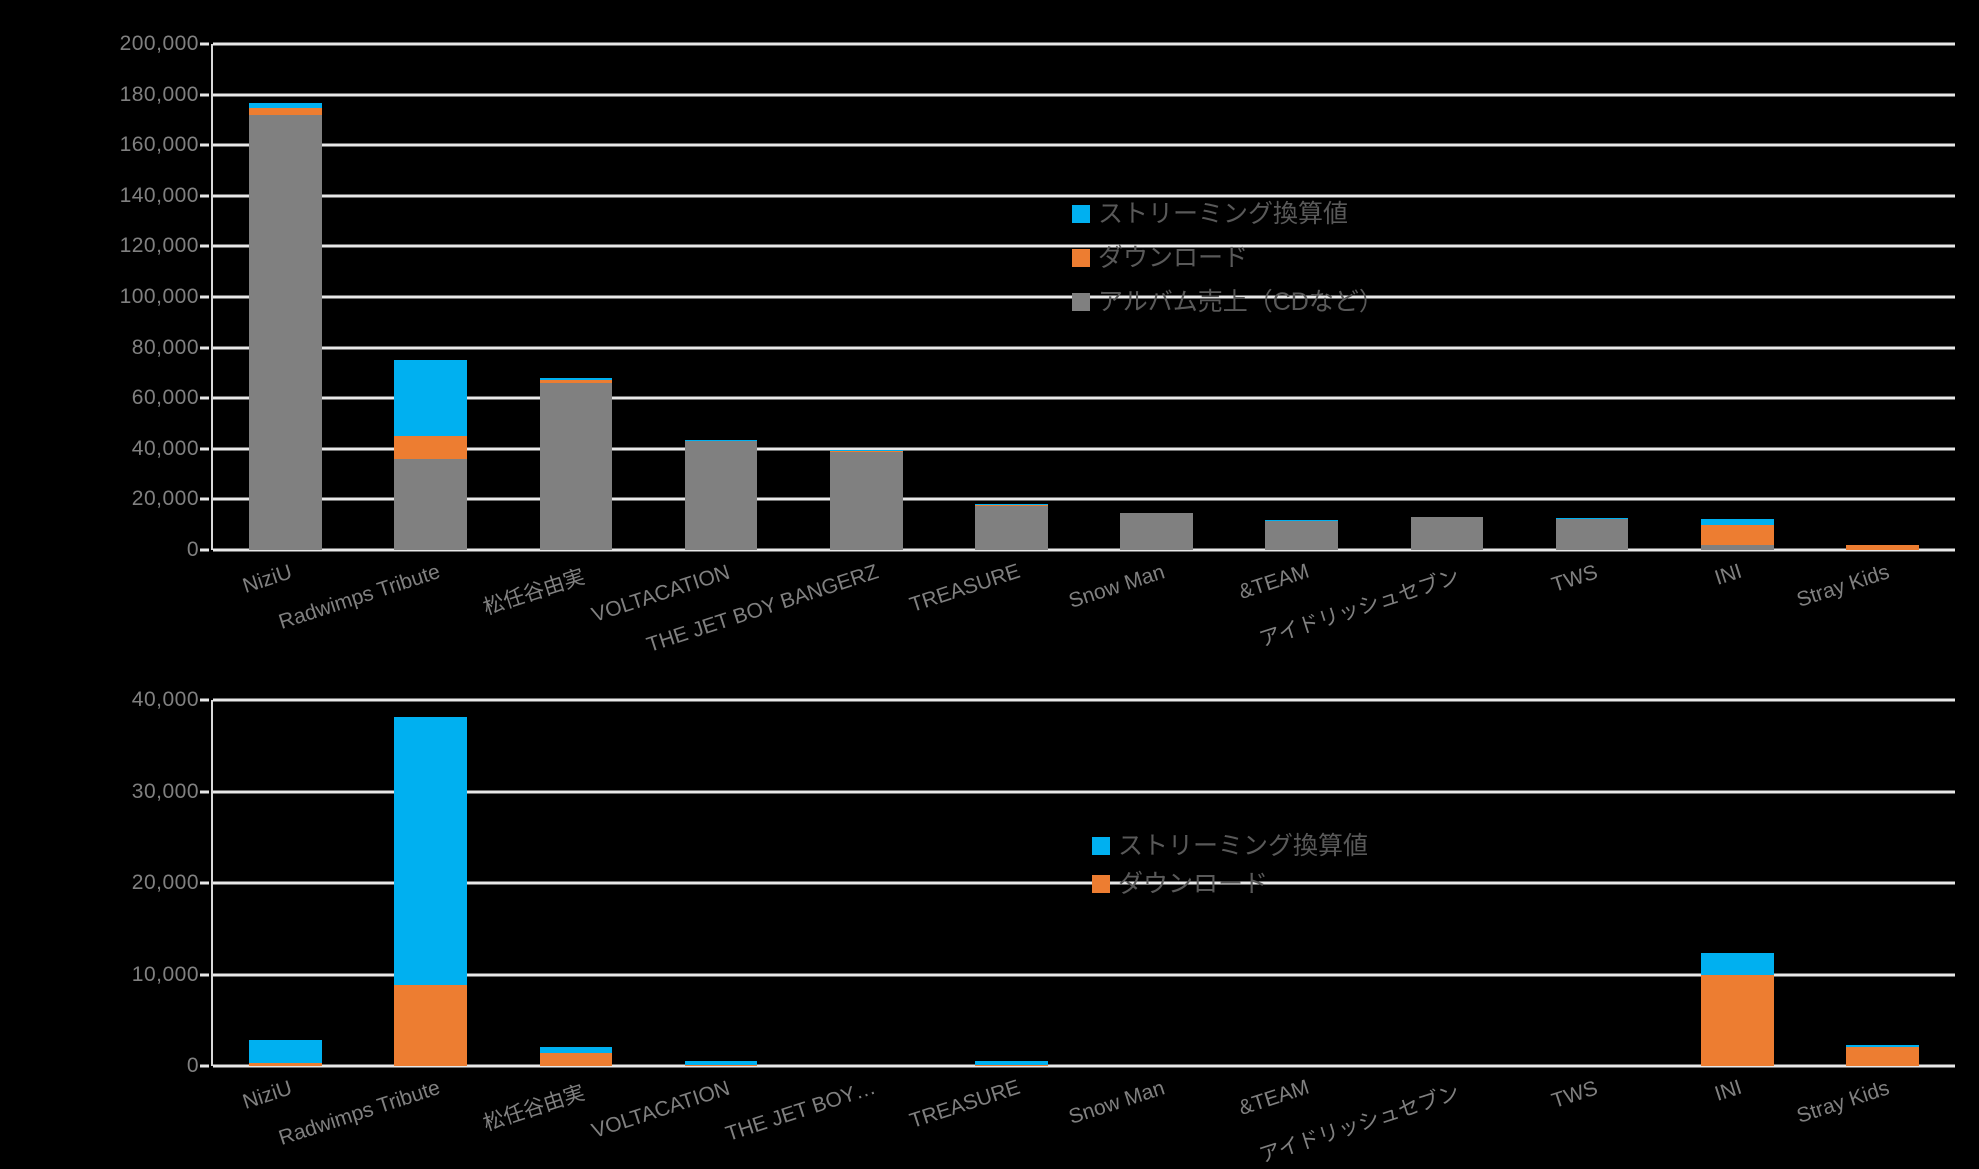 This screenshot has width=1979, height=1169. What do you see at coordinates (159, 44) in the screenshot?
I see `y-tick-label: 200,000` at bounding box center [159, 44].